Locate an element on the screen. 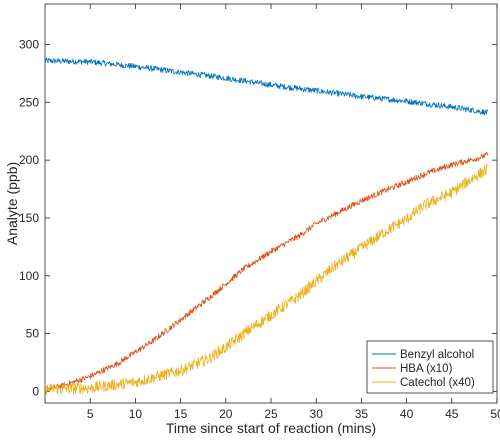 The width and height of the screenshot is (500, 443). x-tick-label: 50 is located at coordinates (495, 414).